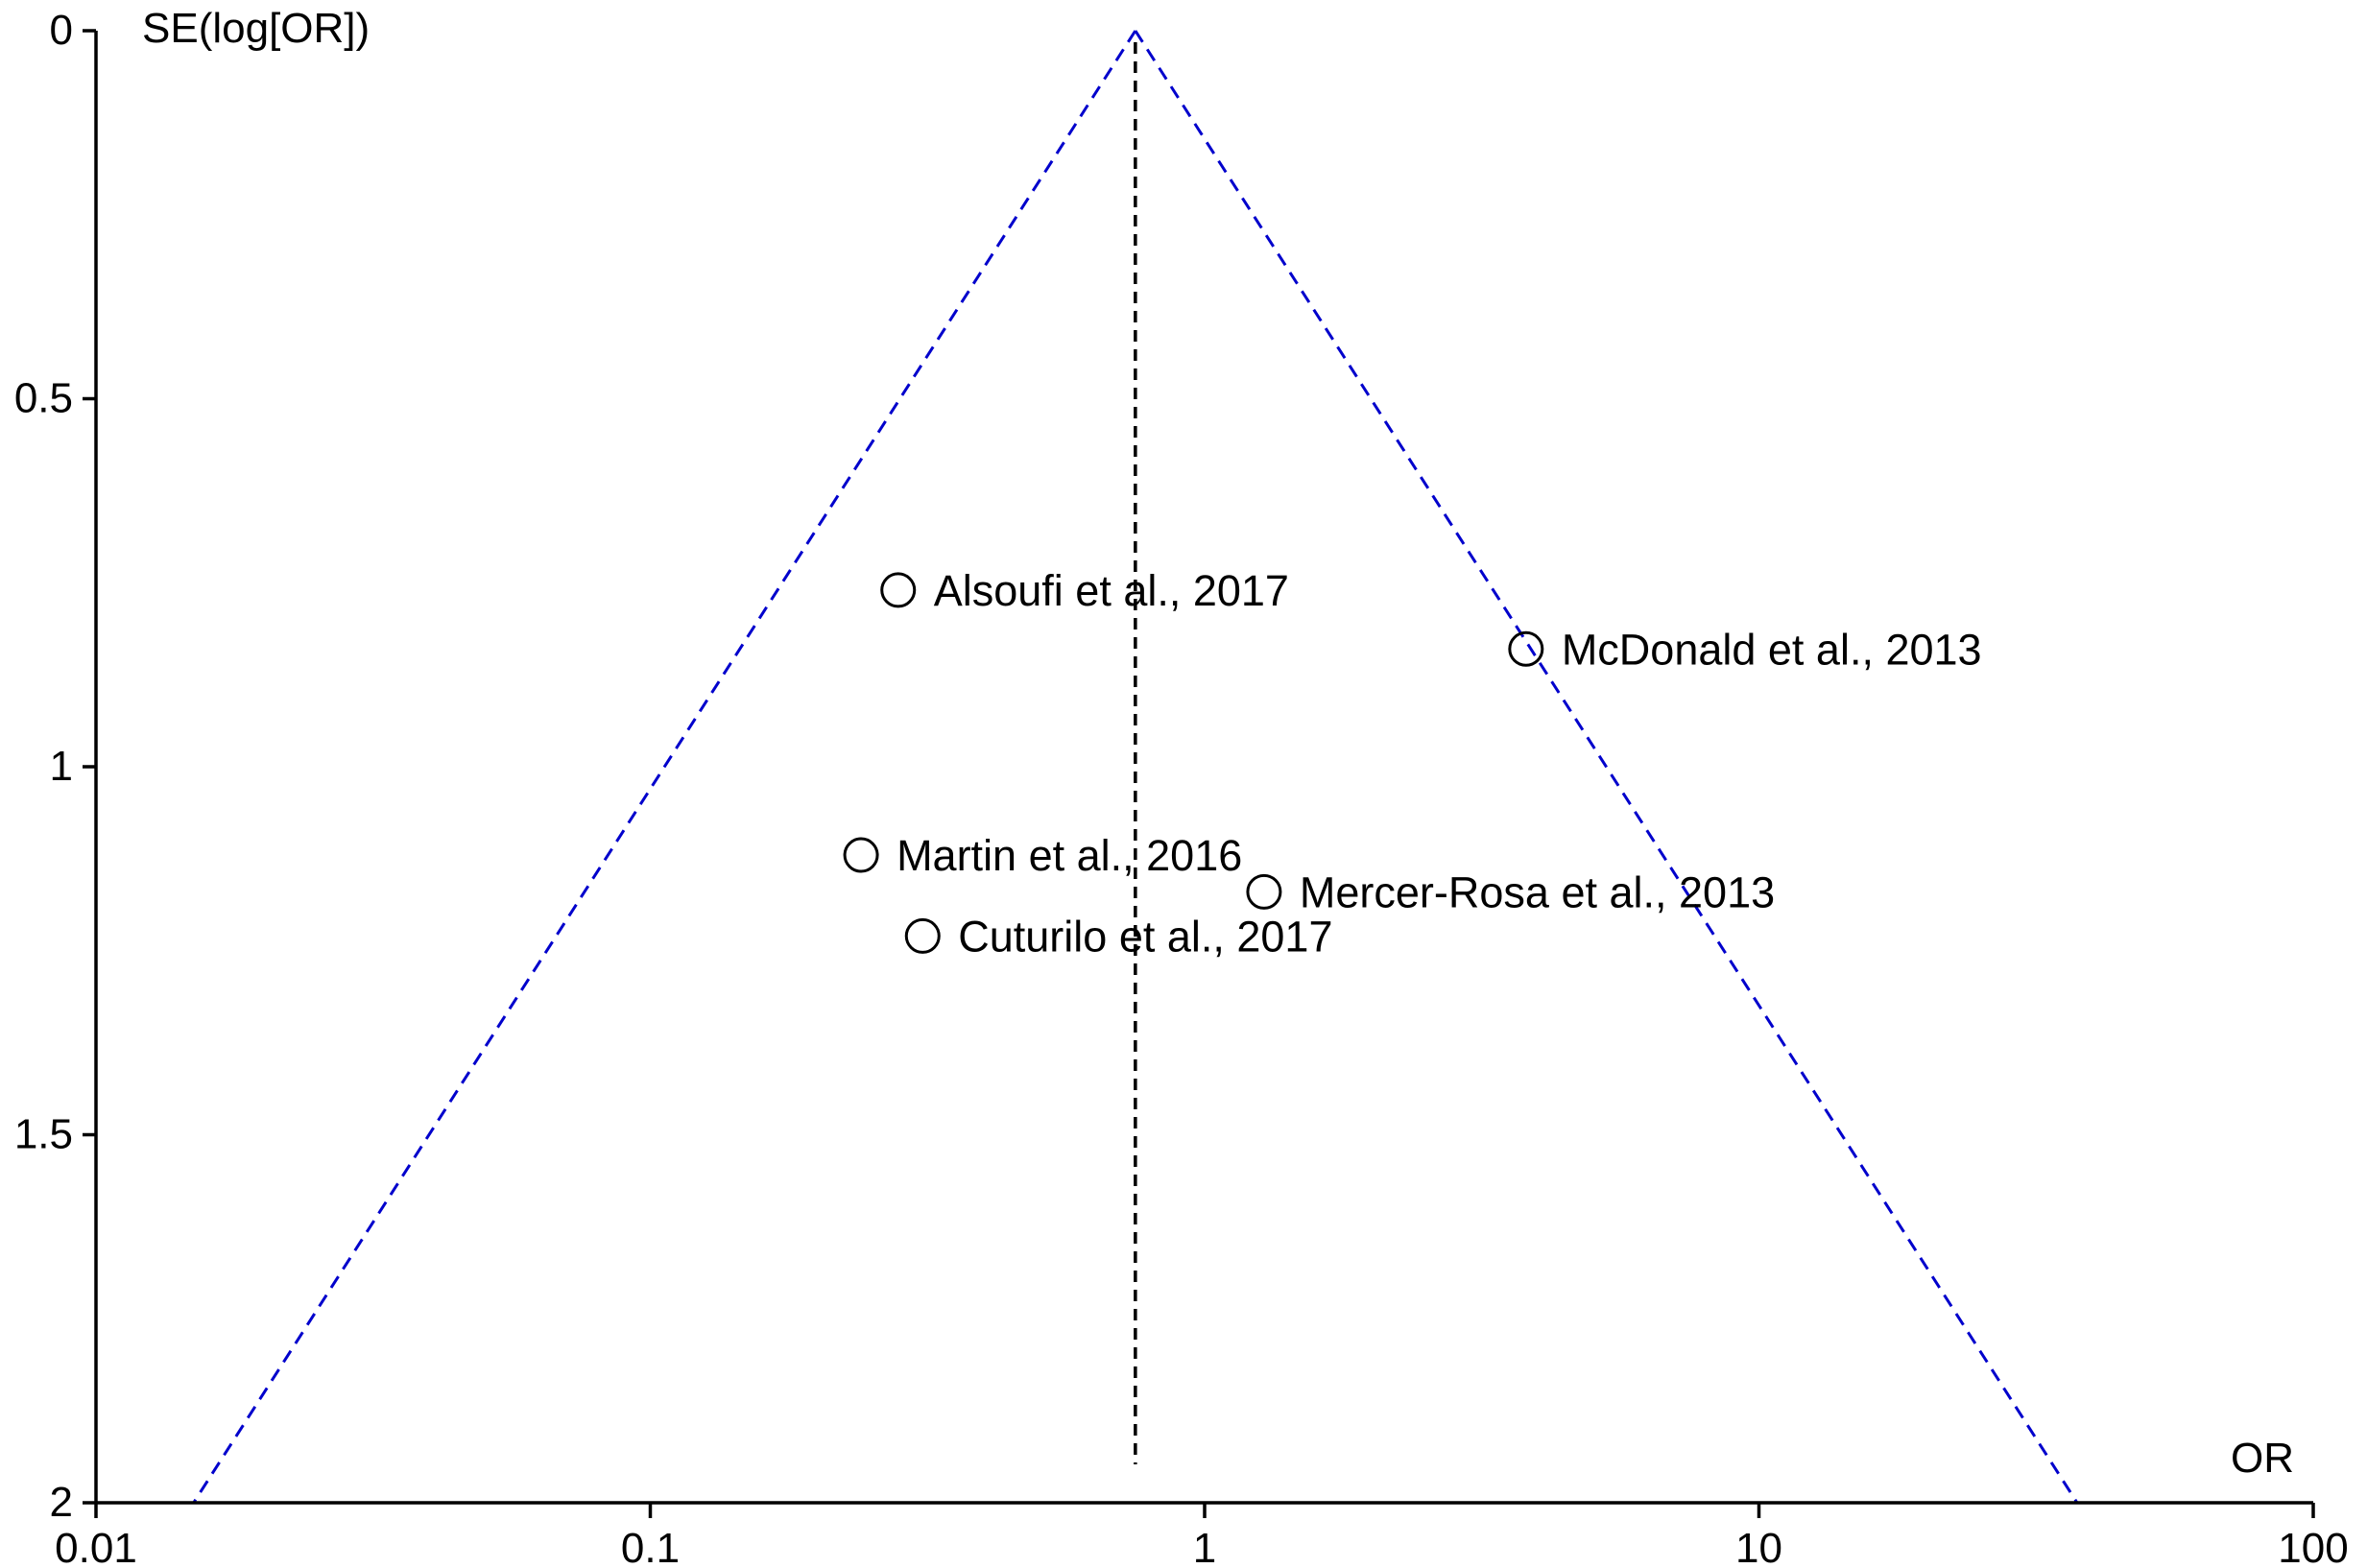 The height and width of the screenshot is (1568, 2367). I want to click on x-axis-ticks: 0.01 0.1 1 10 100, so click(1202, 1535).